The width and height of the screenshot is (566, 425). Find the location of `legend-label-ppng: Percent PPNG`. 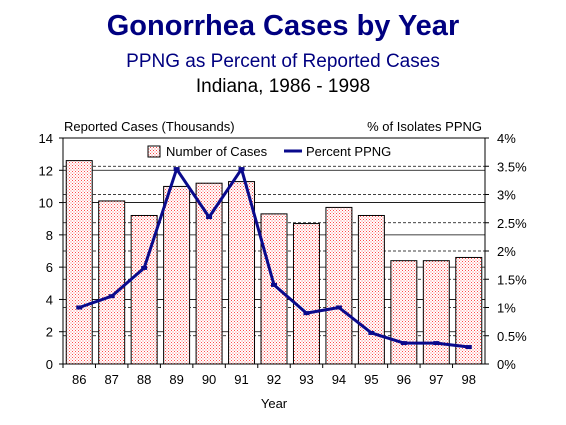

legend-label-ppng: Percent PPNG is located at coordinates (348, 151).